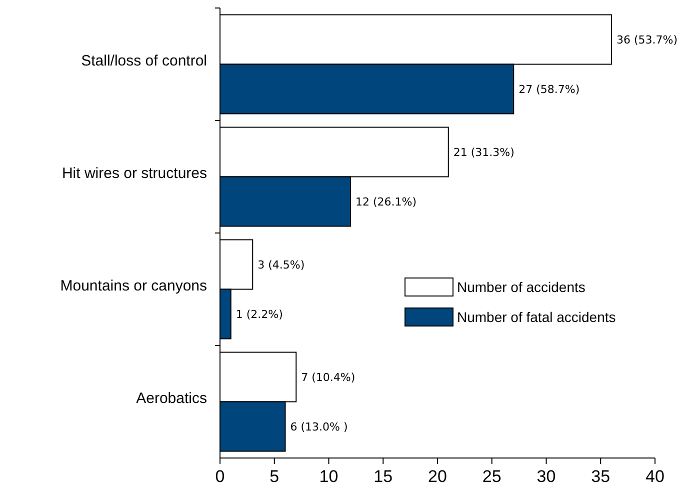  I want to click on x-tick-label: 10, so click(328, 476).